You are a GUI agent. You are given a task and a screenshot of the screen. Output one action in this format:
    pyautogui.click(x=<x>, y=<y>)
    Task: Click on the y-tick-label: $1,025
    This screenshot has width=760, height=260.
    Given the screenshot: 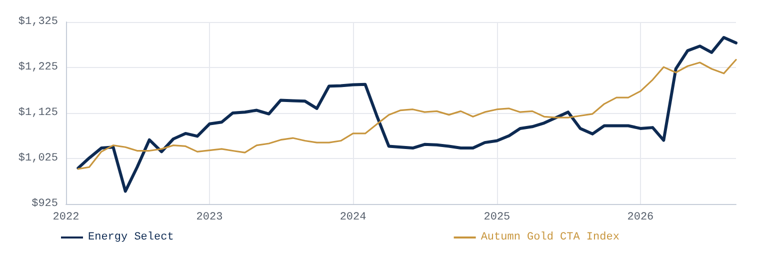 What is the action you would take?
    pyautogui.click(x=38, y=158)
    